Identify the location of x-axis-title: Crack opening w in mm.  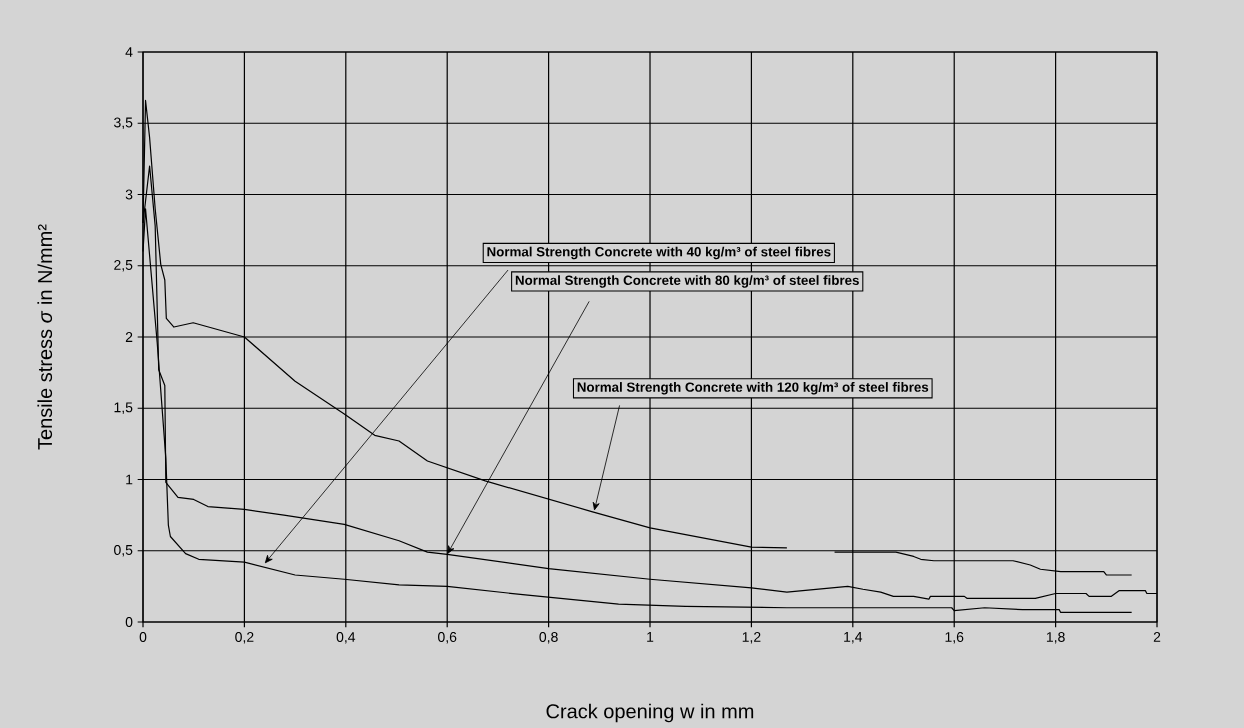
(650, 713).